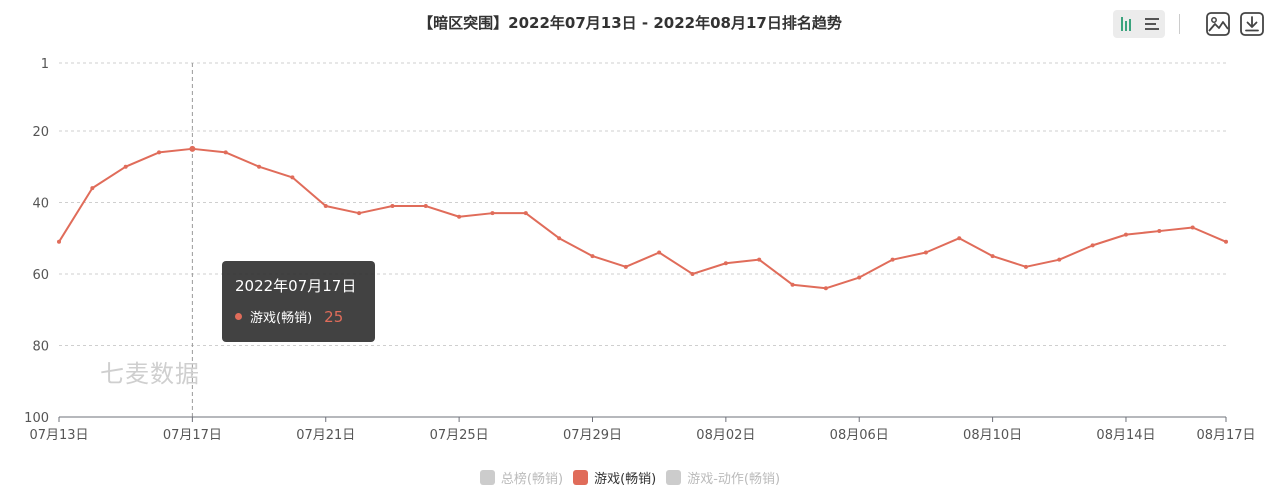 This screenshot has height=497, width=1280. I want to click on legend-item-games: 游戏(畅销), so click(614, 477).